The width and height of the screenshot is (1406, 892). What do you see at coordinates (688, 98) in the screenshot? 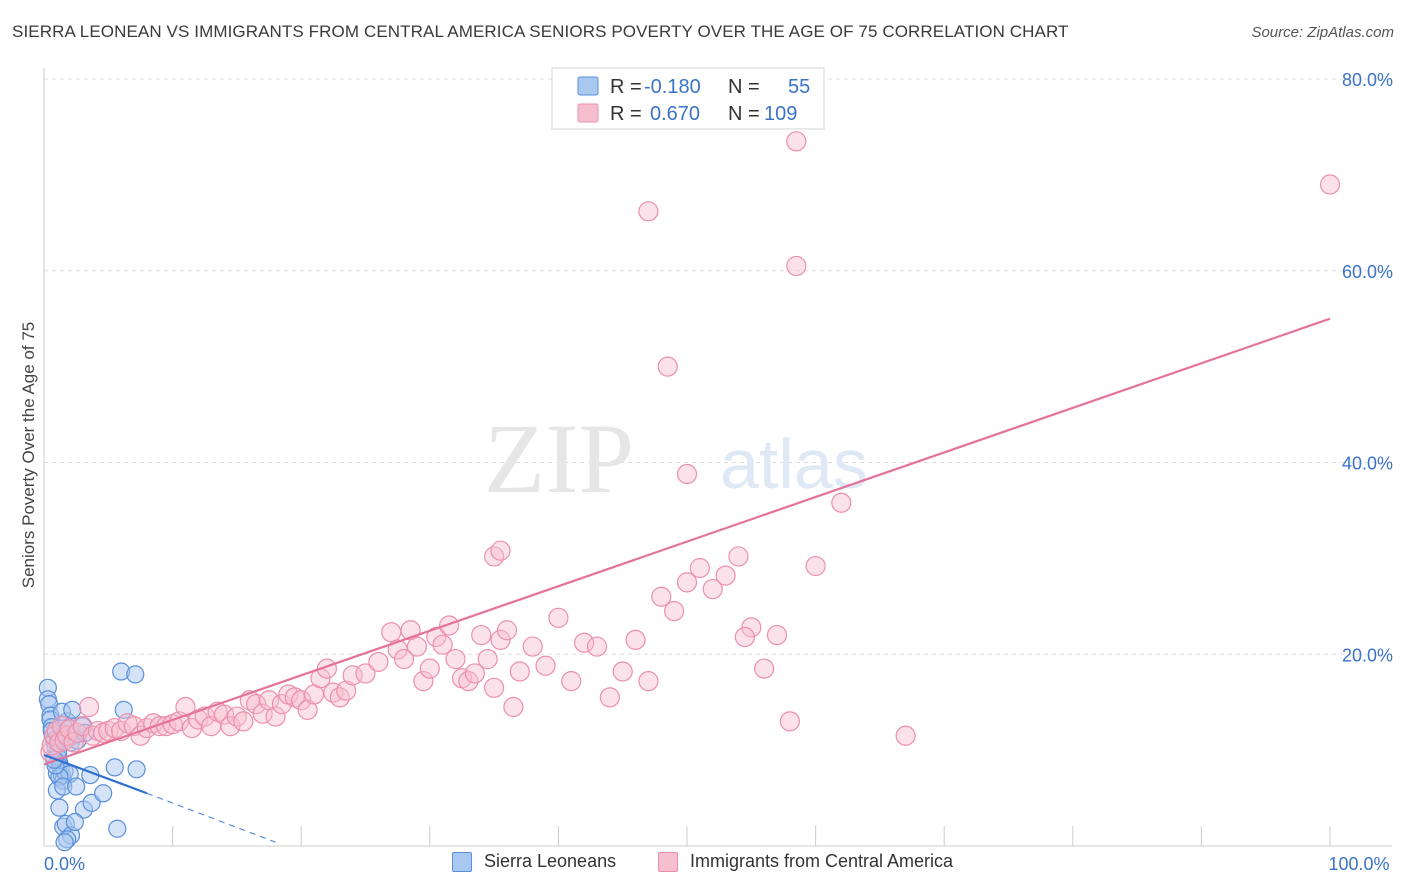
I see `correlation-legend: R = -0.180 N = 55 R = 0.670 N = 109` at bounding box center [688, 98].